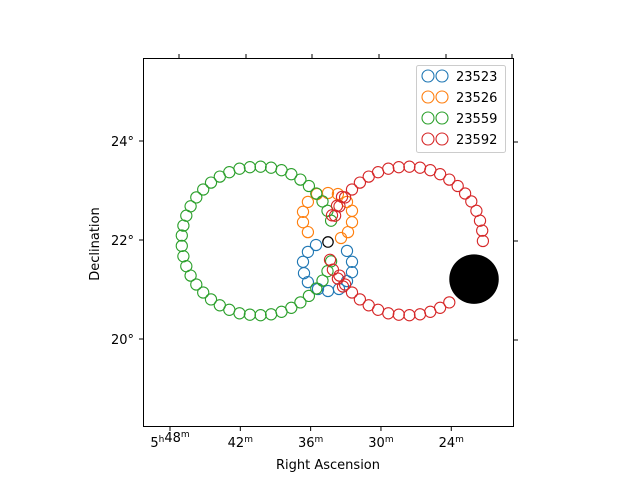  Describe the element at coordinates (122, 340) in the screenshot. I see `y-tick-label: 20°` at that location.